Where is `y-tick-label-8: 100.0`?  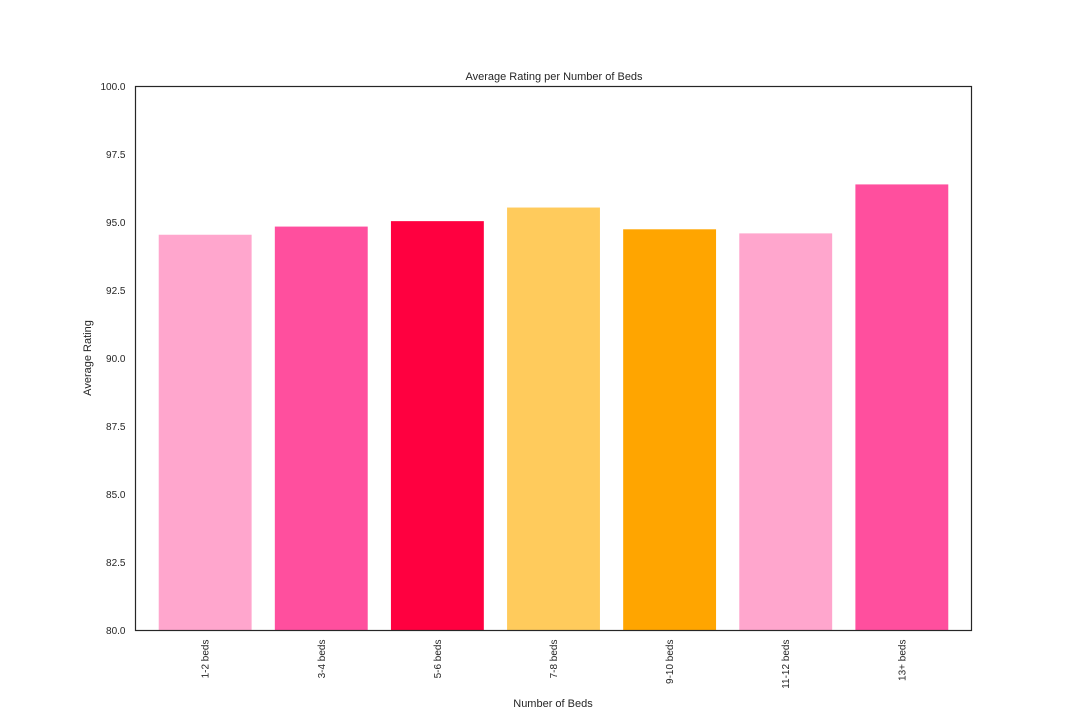 y-tick-label-8: 100.0 is located at coordinates (112, 87).